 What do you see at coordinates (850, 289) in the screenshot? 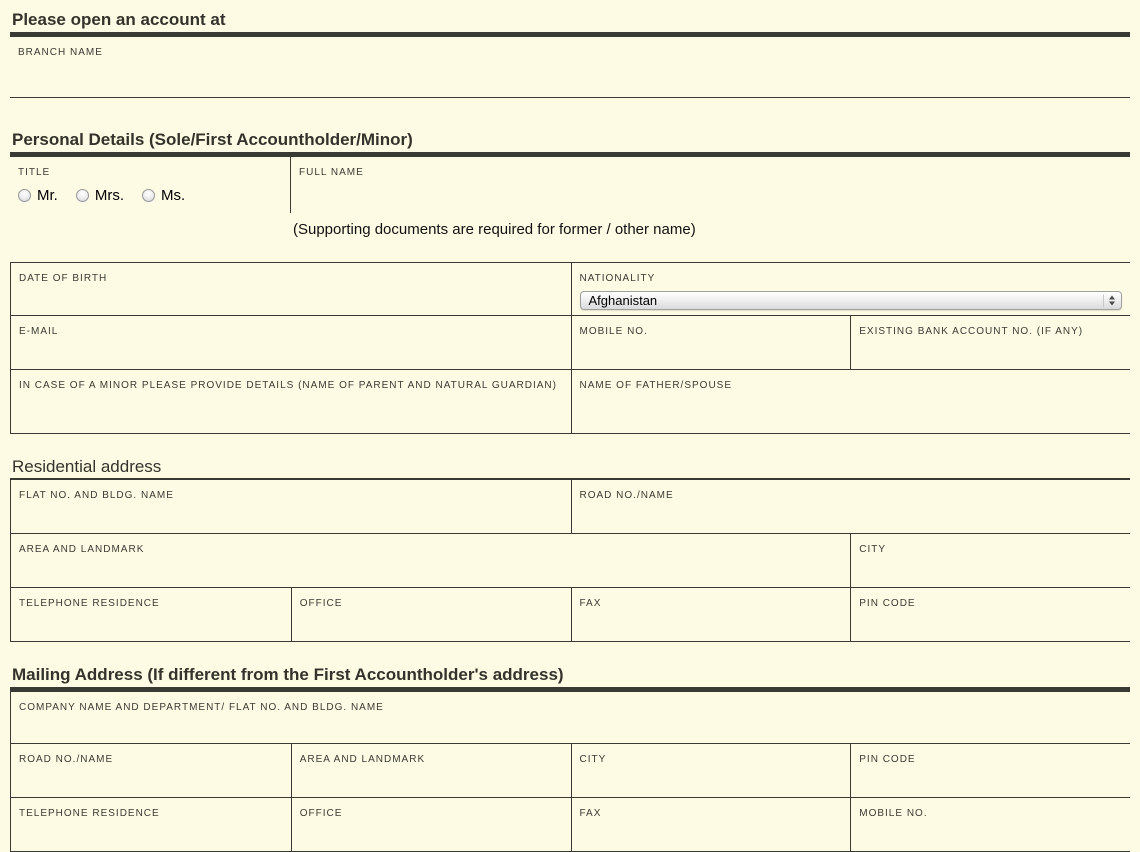
I see `field-nationality: NATIONALITY Afghanistan` at bounding box center [850, 289].